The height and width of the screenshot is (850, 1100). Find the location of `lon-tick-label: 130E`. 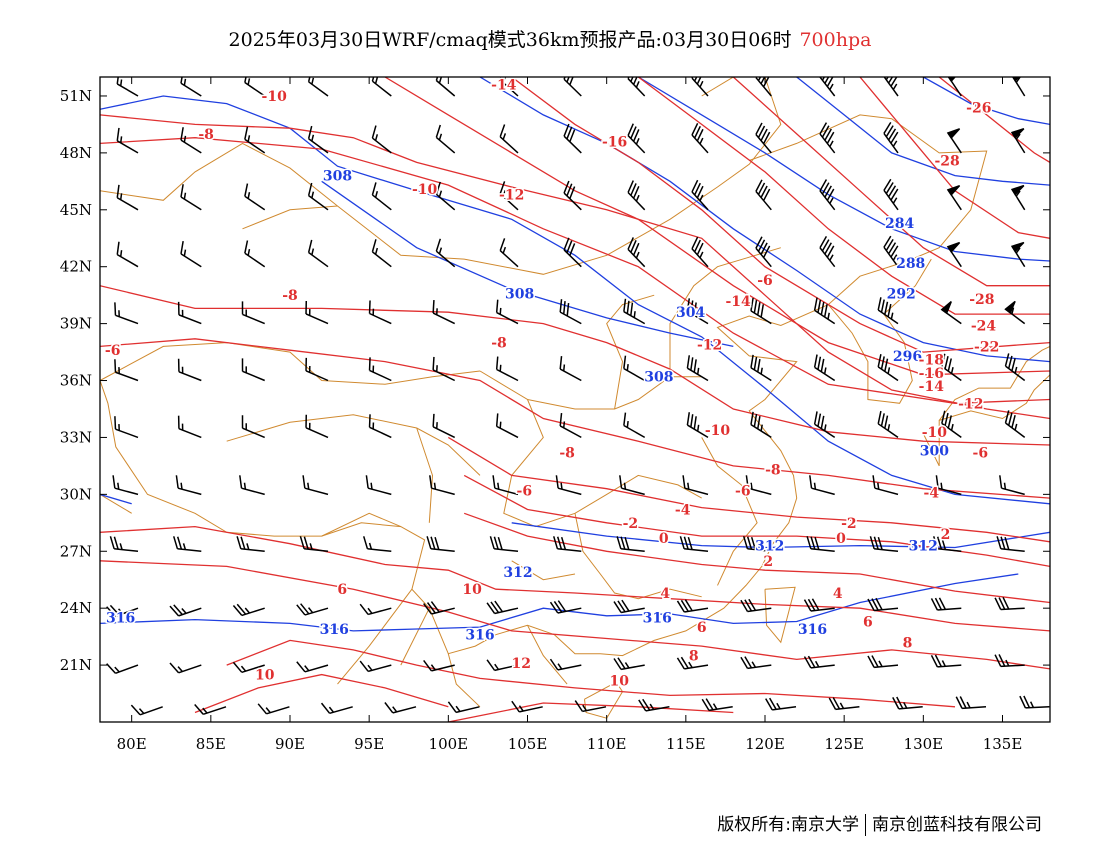

lon-tick-label: 130E is located at coordinates (924, 744).